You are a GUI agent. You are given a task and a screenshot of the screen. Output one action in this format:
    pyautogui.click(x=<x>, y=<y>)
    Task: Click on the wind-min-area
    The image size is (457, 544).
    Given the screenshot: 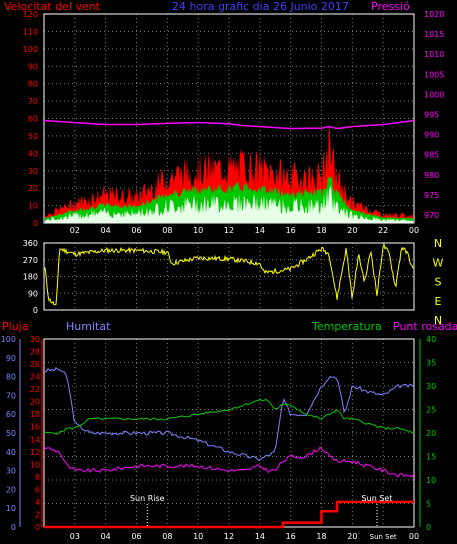 What is the action you would take?
    pyautogui.click(x=229, y=204)
    